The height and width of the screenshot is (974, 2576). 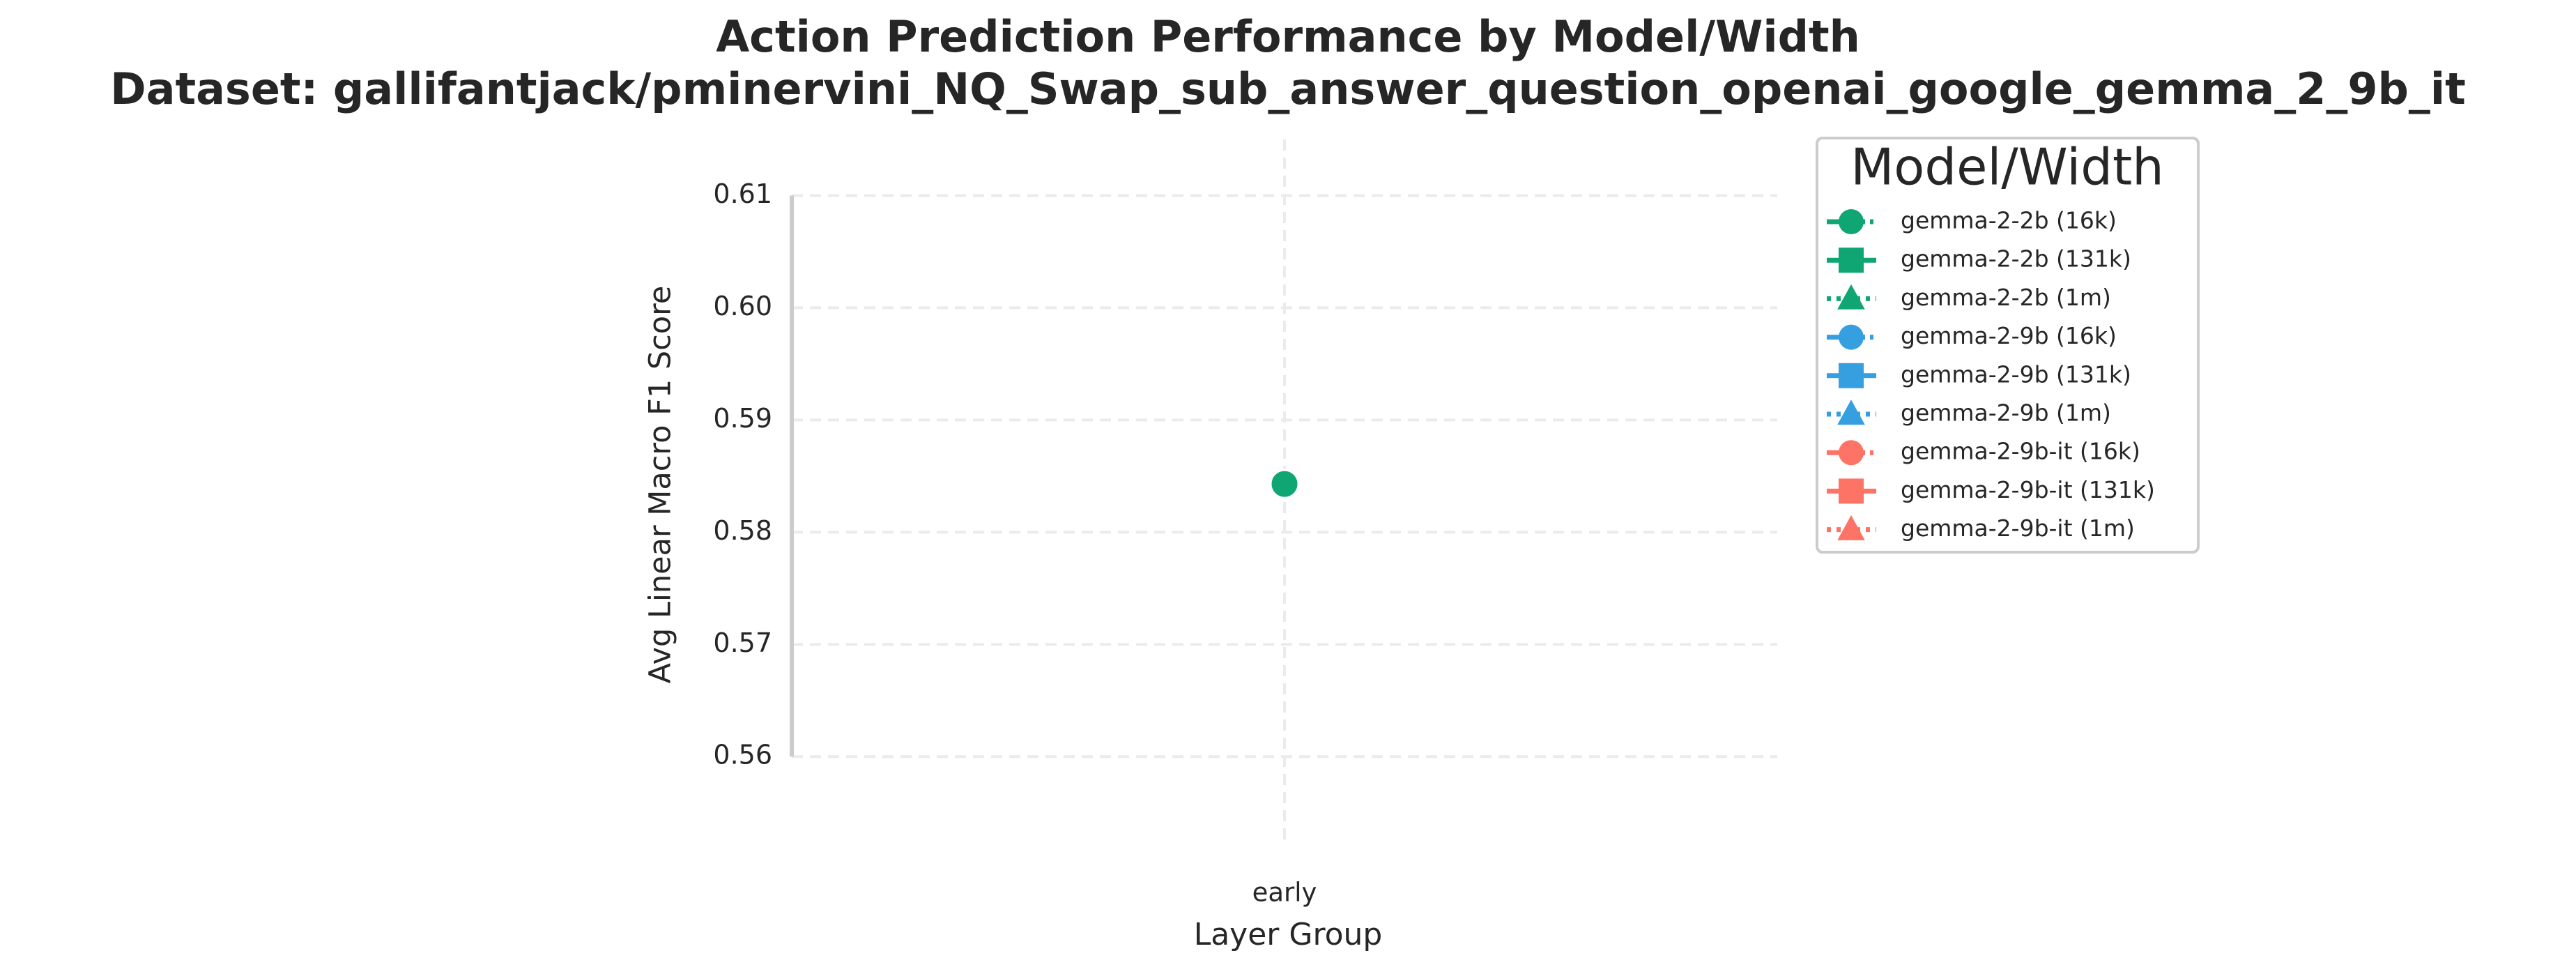 I want to click on y-axis-label: Avg Linear Macro F1 Score, so click(x=660, y=485).